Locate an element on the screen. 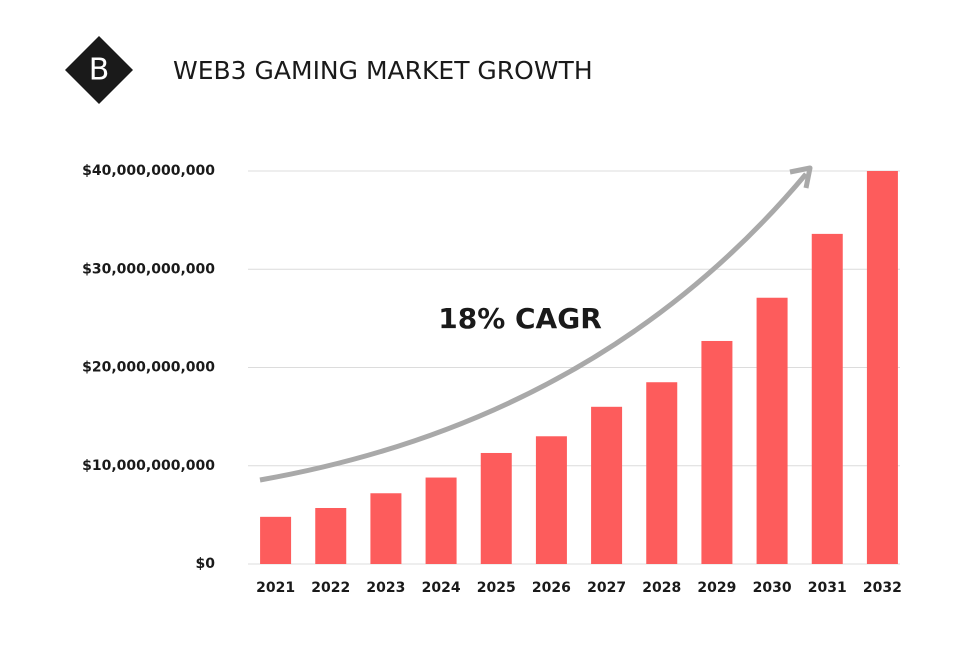 This screenshot has height=652, width=964. y-tick-label: $20,000,000,000 is located at coordinates (148, 368).